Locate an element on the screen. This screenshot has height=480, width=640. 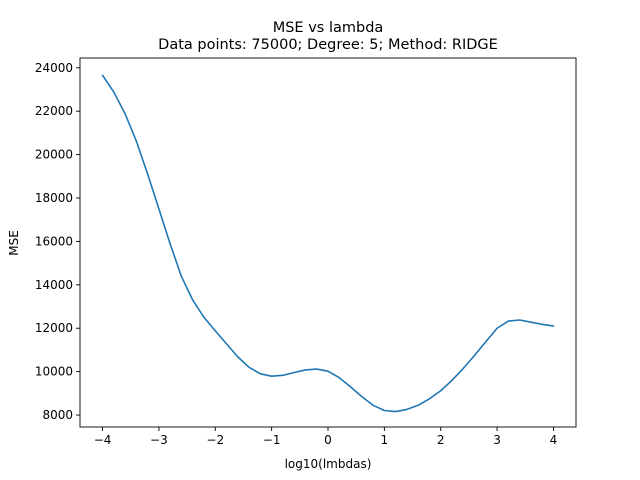
x-tick-label: 0 is located at coordinates (328, 440).